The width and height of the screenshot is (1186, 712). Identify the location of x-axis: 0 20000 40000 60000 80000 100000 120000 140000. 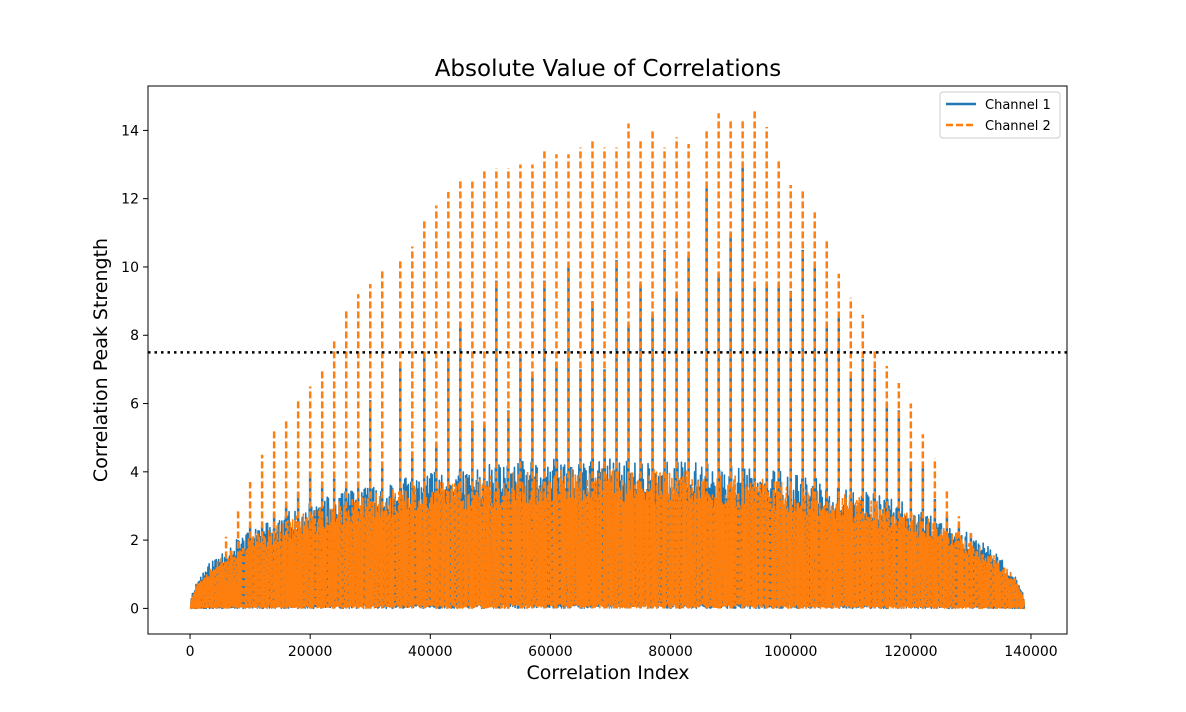
(622, 647).